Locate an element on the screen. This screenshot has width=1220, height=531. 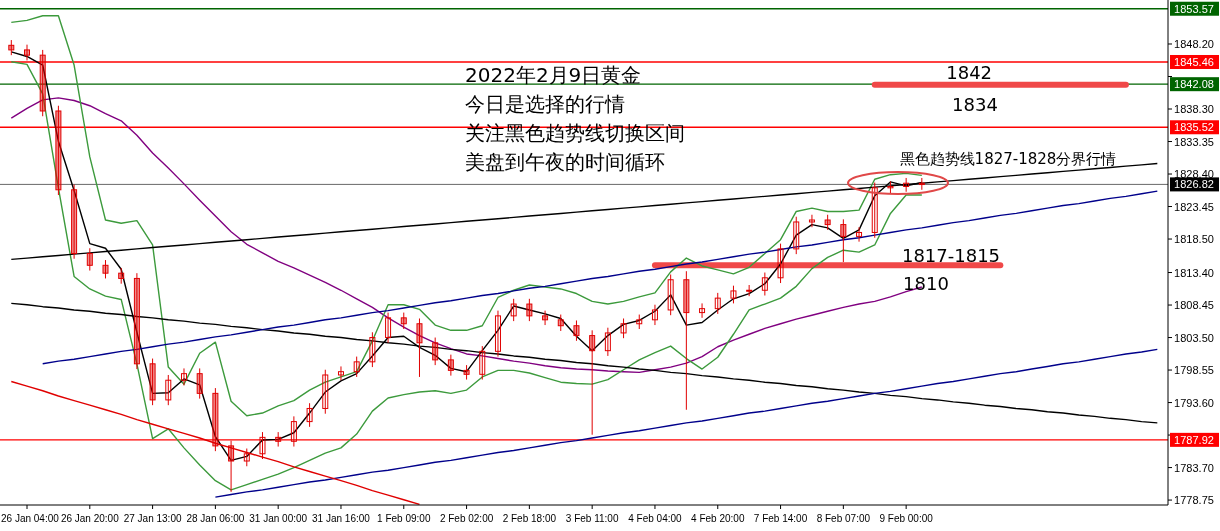
y-tick-label: 1793.60 is located at coordinates (1194, 402).